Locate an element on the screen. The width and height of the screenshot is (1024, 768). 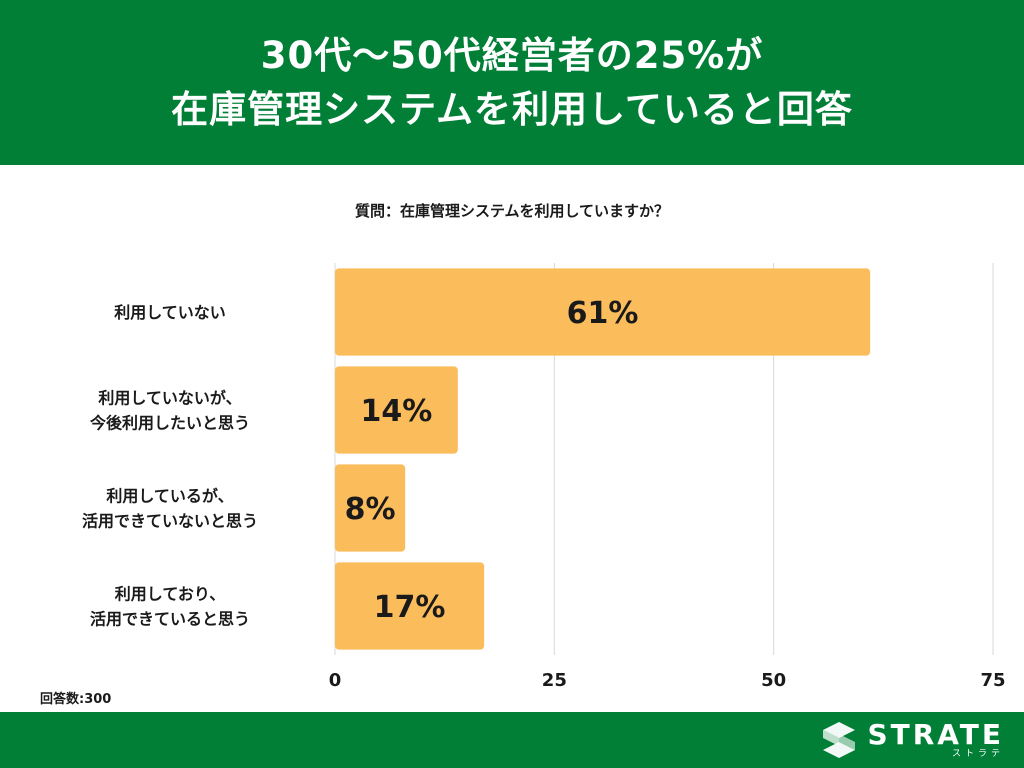
strate-logo: STRATE ストラテ is located at coordinates (912, 740).